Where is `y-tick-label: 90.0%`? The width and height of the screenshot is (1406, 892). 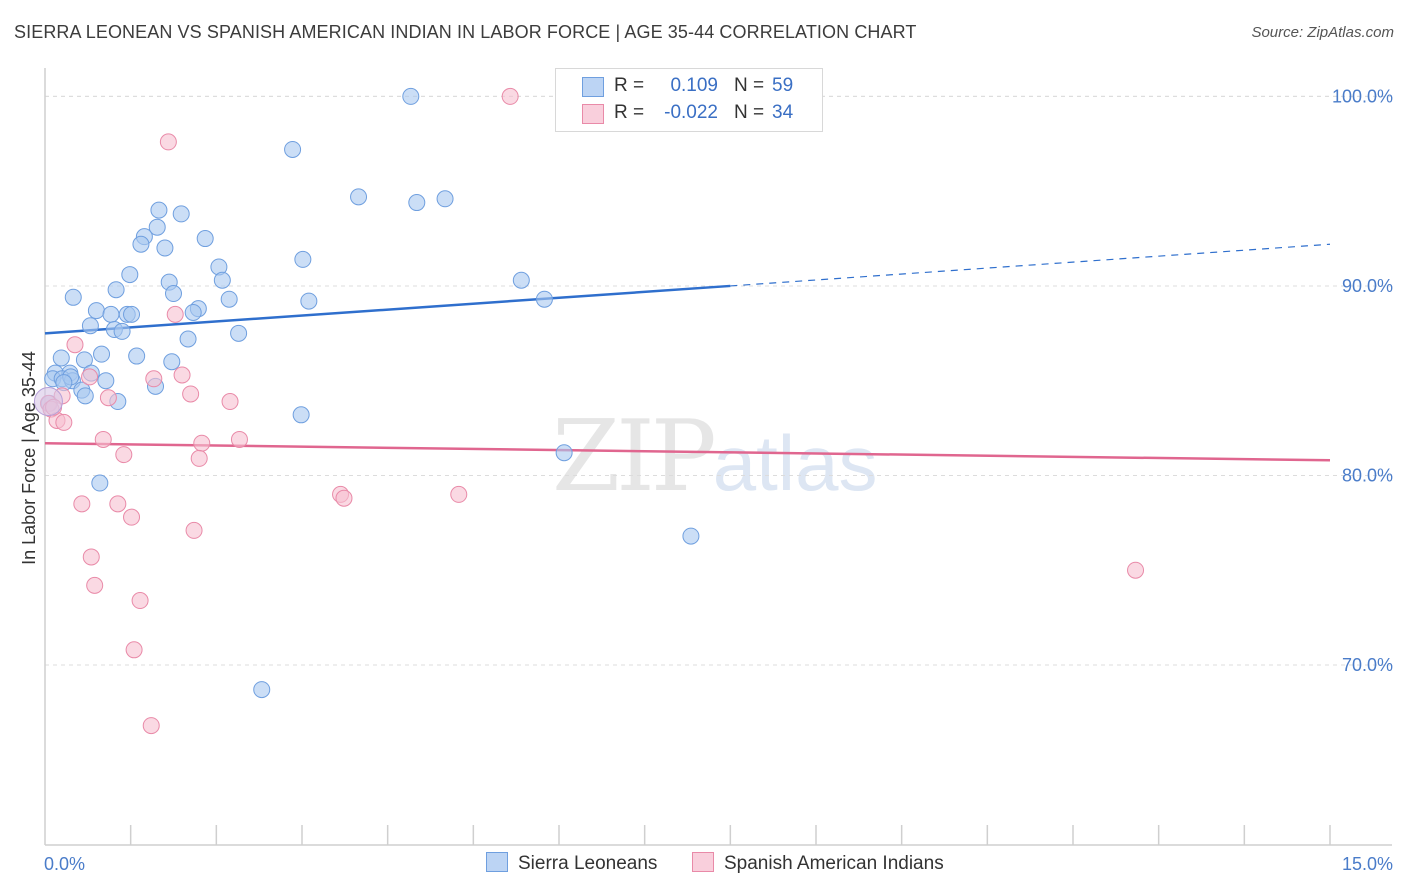 y-tick-label: 90.0% is located at coordinates (1367, 286).